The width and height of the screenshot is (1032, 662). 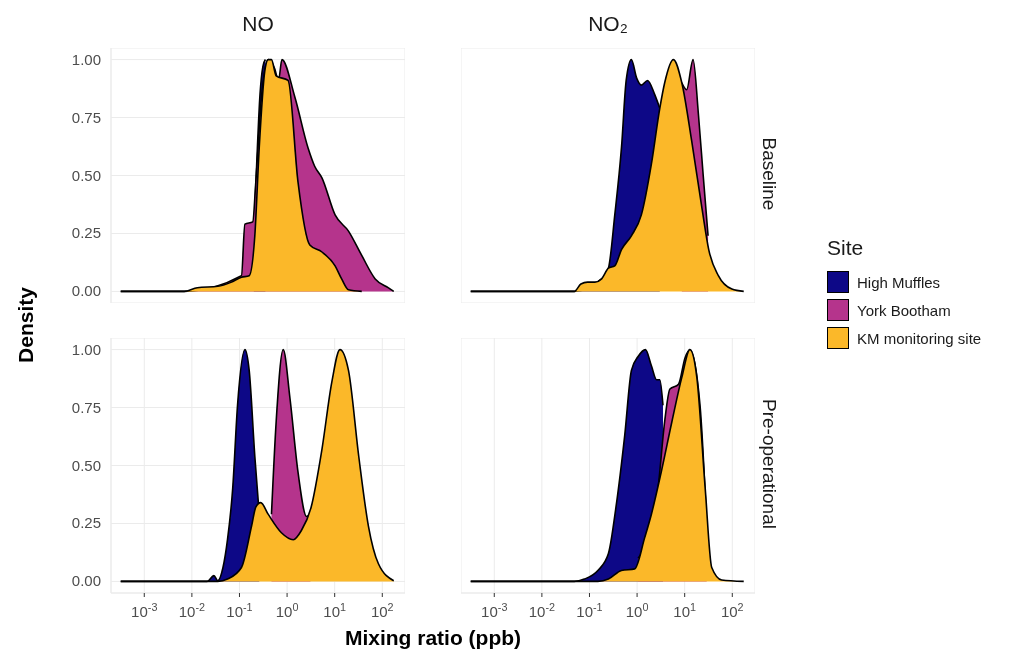 What do you see at coordinates (608, 24) in the screenshot?
I see `chart-title: NO₂` at bounding box center [608, 24].